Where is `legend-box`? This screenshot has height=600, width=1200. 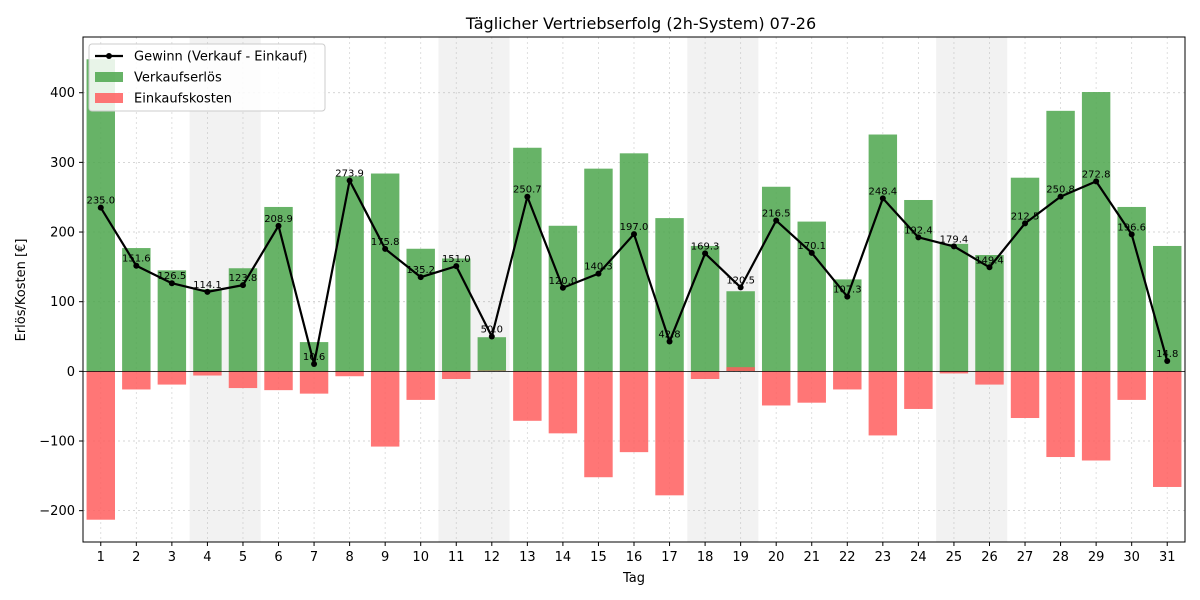 legend-box is located at coordinates (207, 77).